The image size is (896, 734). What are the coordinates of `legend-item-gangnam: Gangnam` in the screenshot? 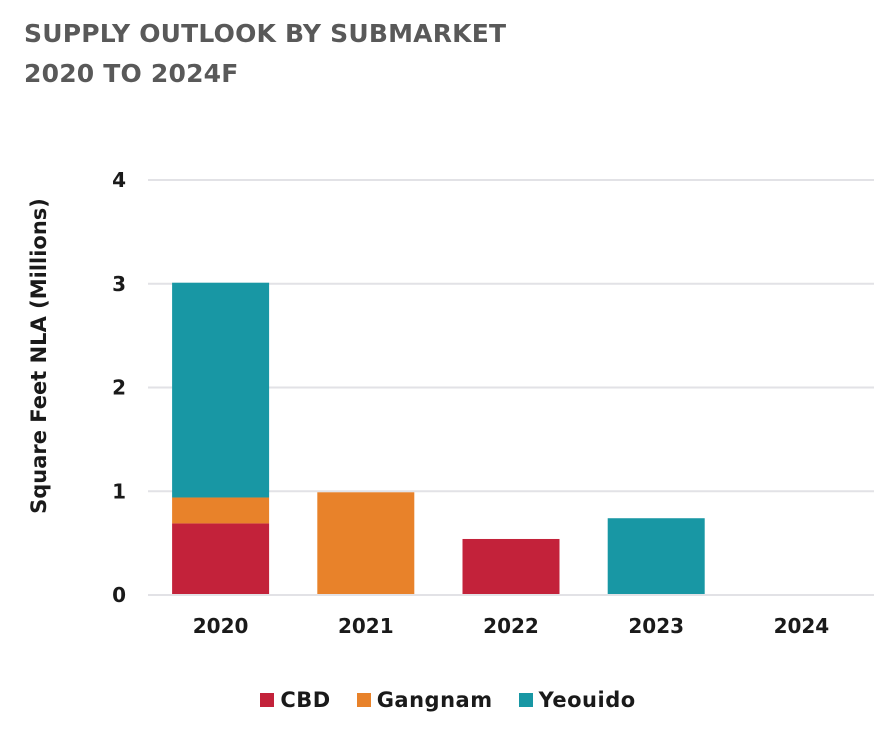 It's located at (424, 700).